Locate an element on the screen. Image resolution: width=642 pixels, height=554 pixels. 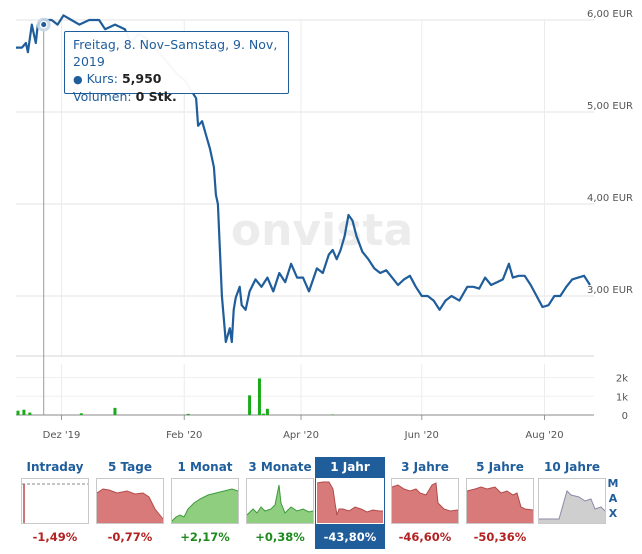
x-tick-label: Feb '20 is located at coordinates (184, 435).